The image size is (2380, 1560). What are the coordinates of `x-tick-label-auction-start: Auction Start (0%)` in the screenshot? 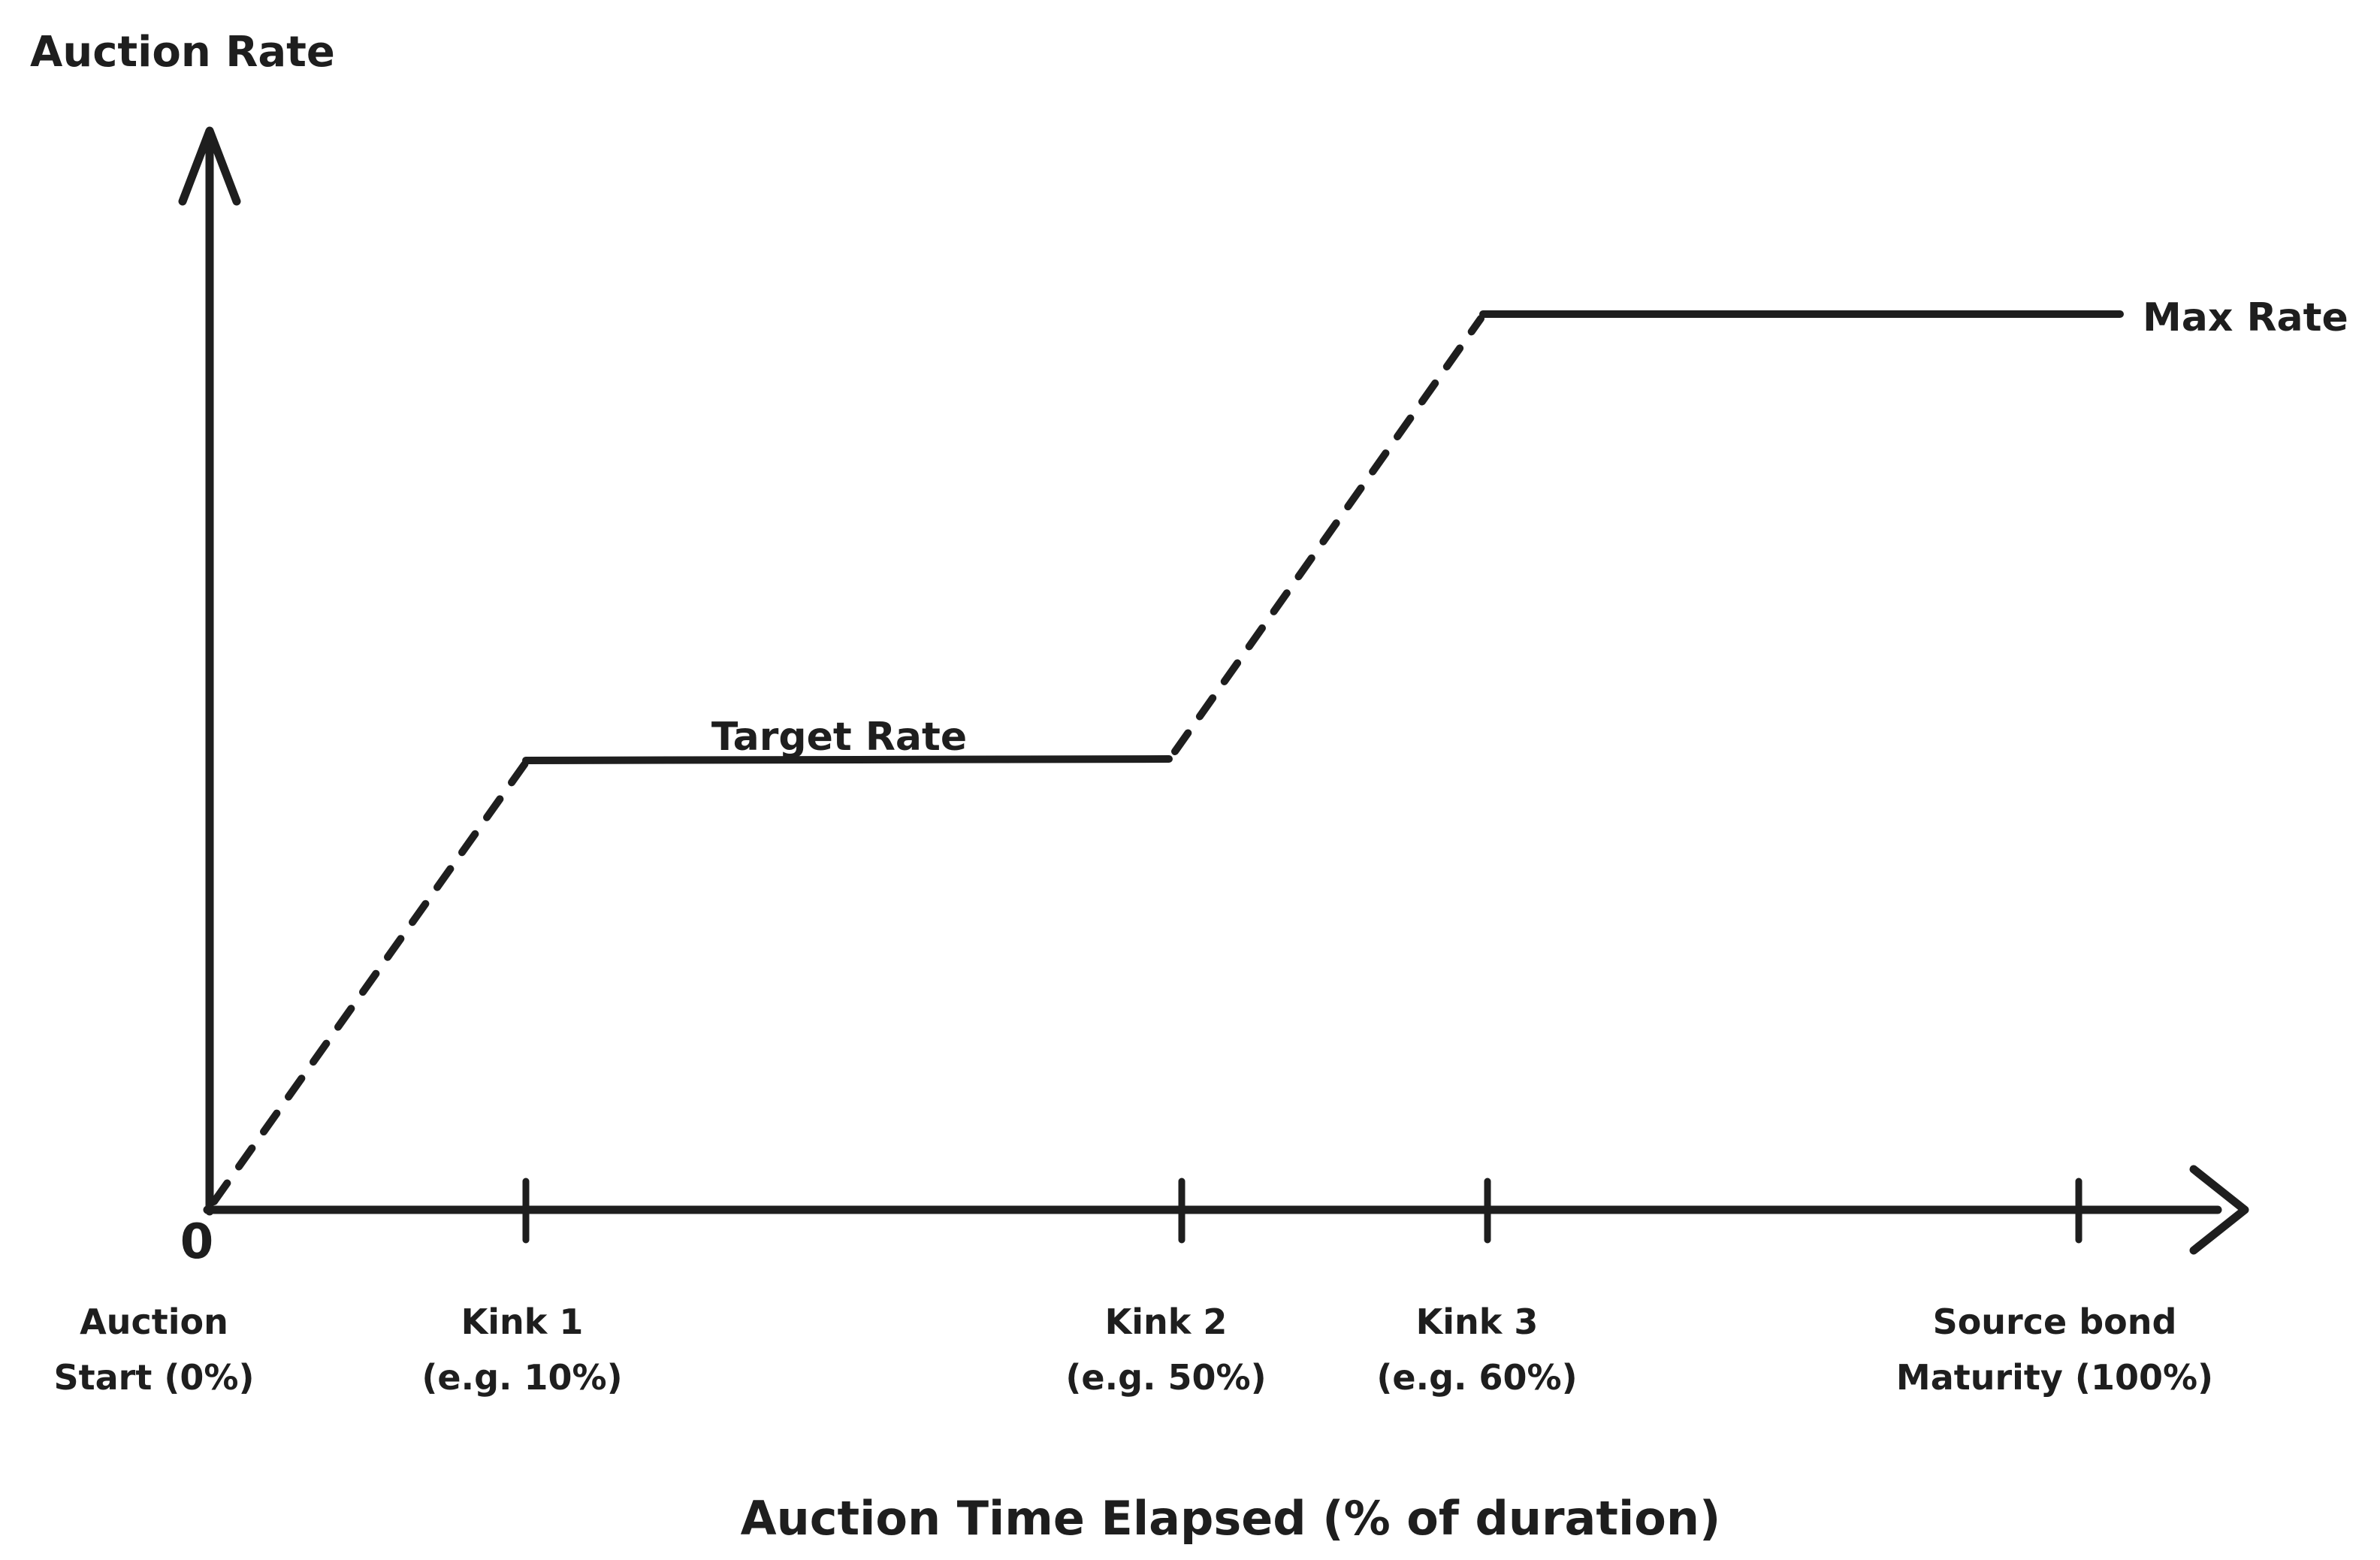 It's located at (154, 1350).